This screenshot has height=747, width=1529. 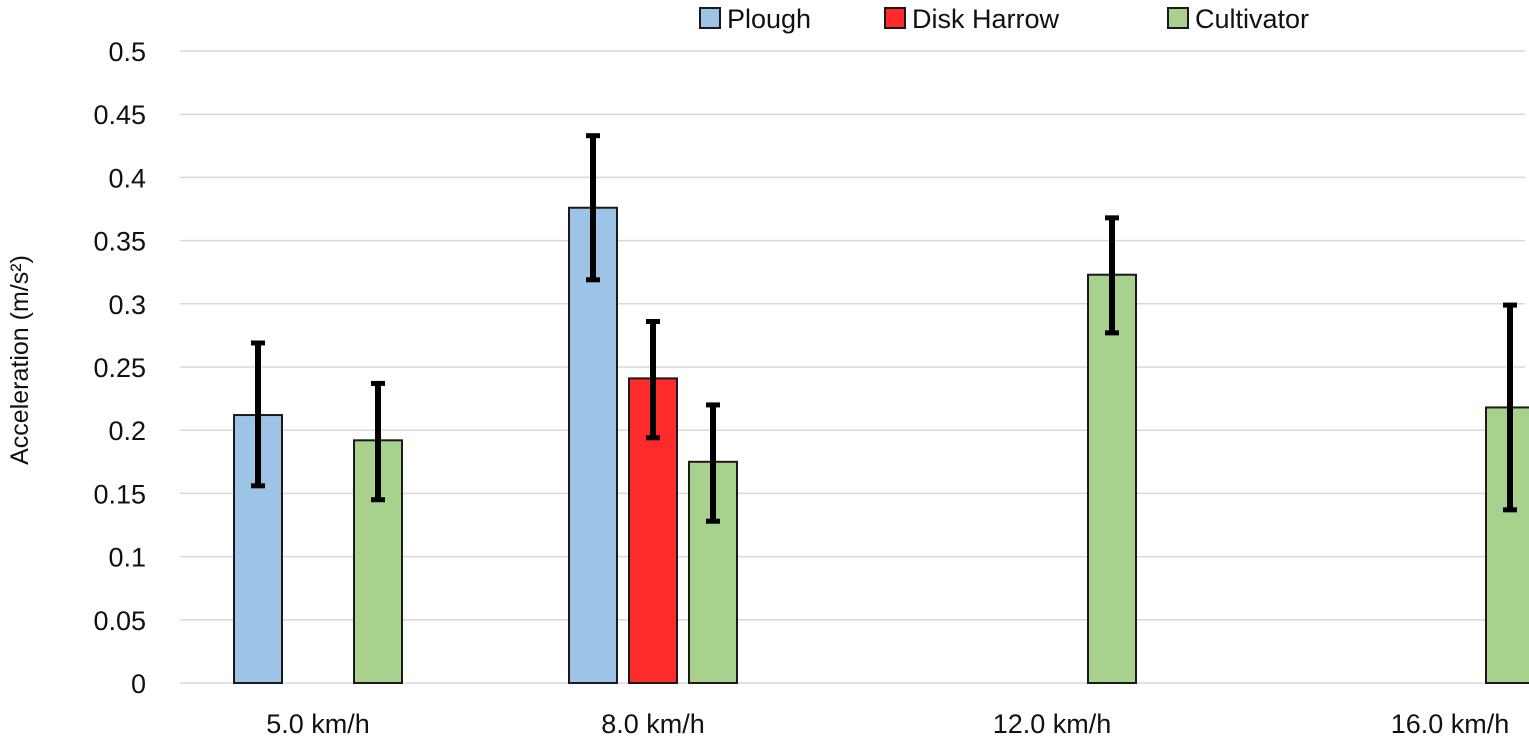 I want to click on y-tick-label: 0.05, so click(x=119, y=621).